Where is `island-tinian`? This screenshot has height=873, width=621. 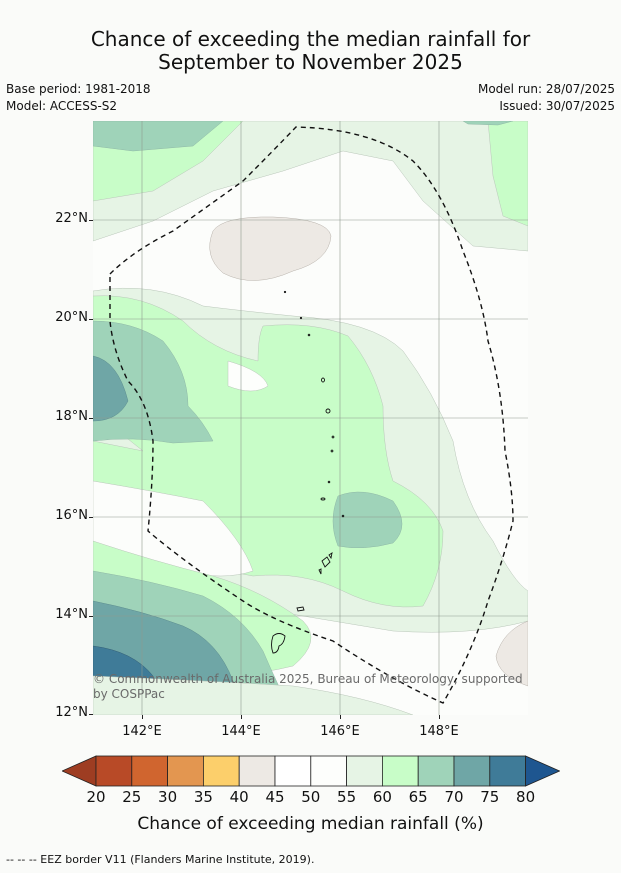
island-tinian is located at coordinates (326, 562).